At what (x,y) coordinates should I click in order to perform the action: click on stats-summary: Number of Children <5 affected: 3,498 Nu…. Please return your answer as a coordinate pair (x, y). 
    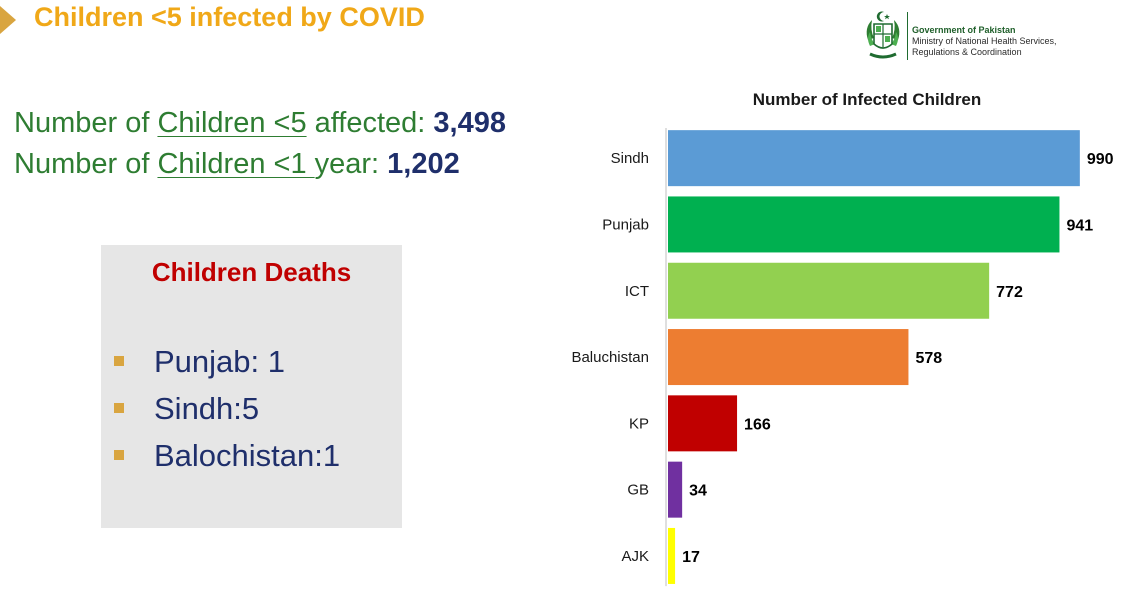
    Looking at the image, I should click on (260, 144).